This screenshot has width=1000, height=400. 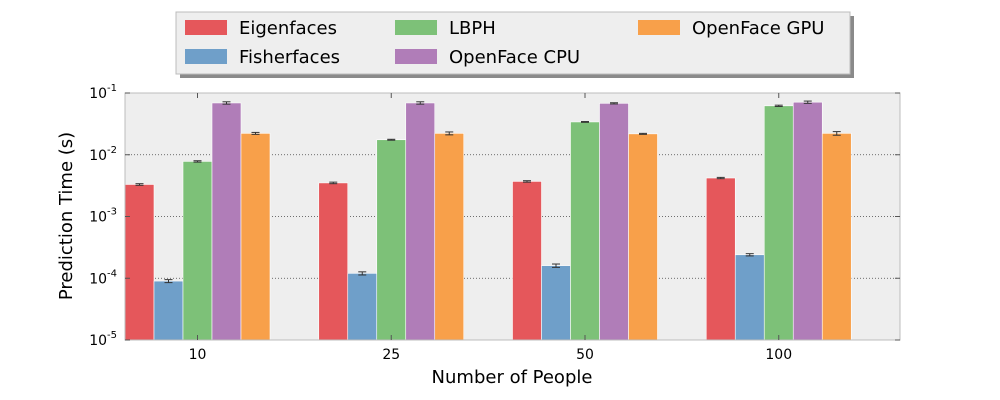 What do you see at coordinates (198, 355) in the screenshot?
I see `x-tick-label: 10` at bounding box center [198, 355].